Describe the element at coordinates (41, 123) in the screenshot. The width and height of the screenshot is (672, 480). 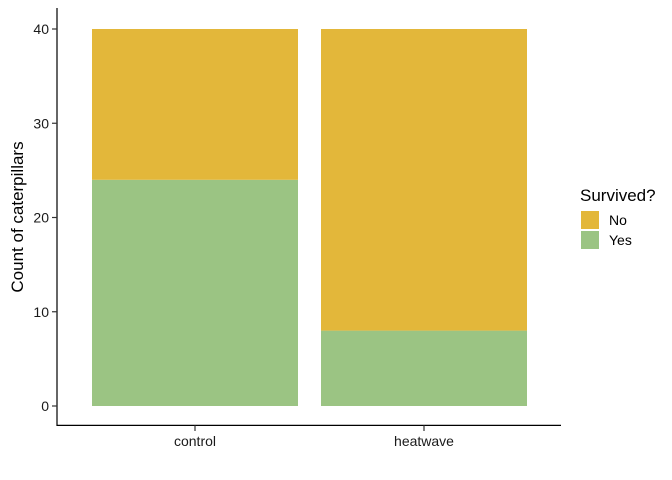
I see `y-tick-label-30: 30` at that location.